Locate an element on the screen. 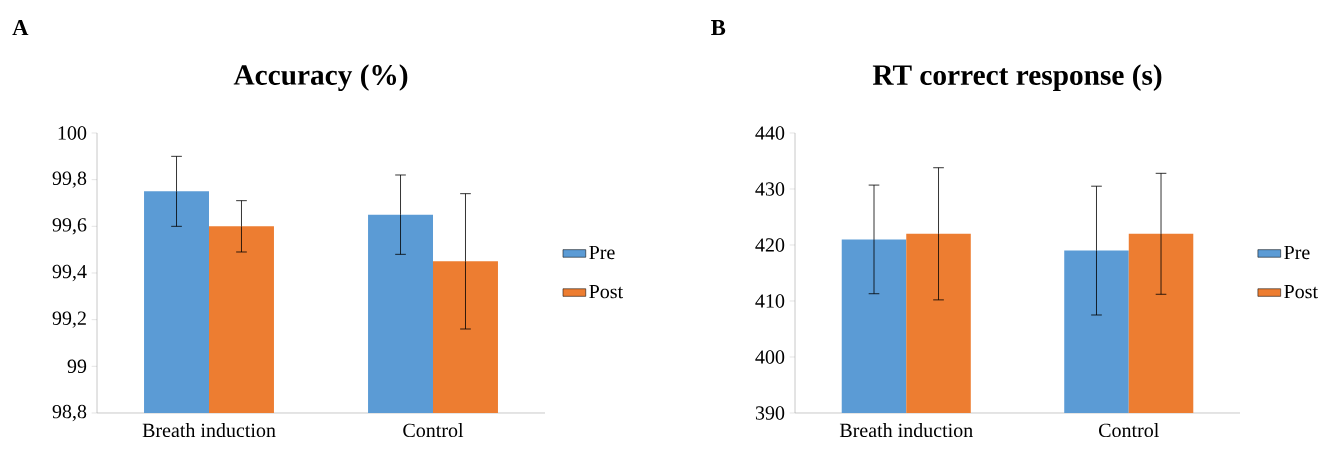  y-tick-label: 430 is located at coordinates (770, 189).